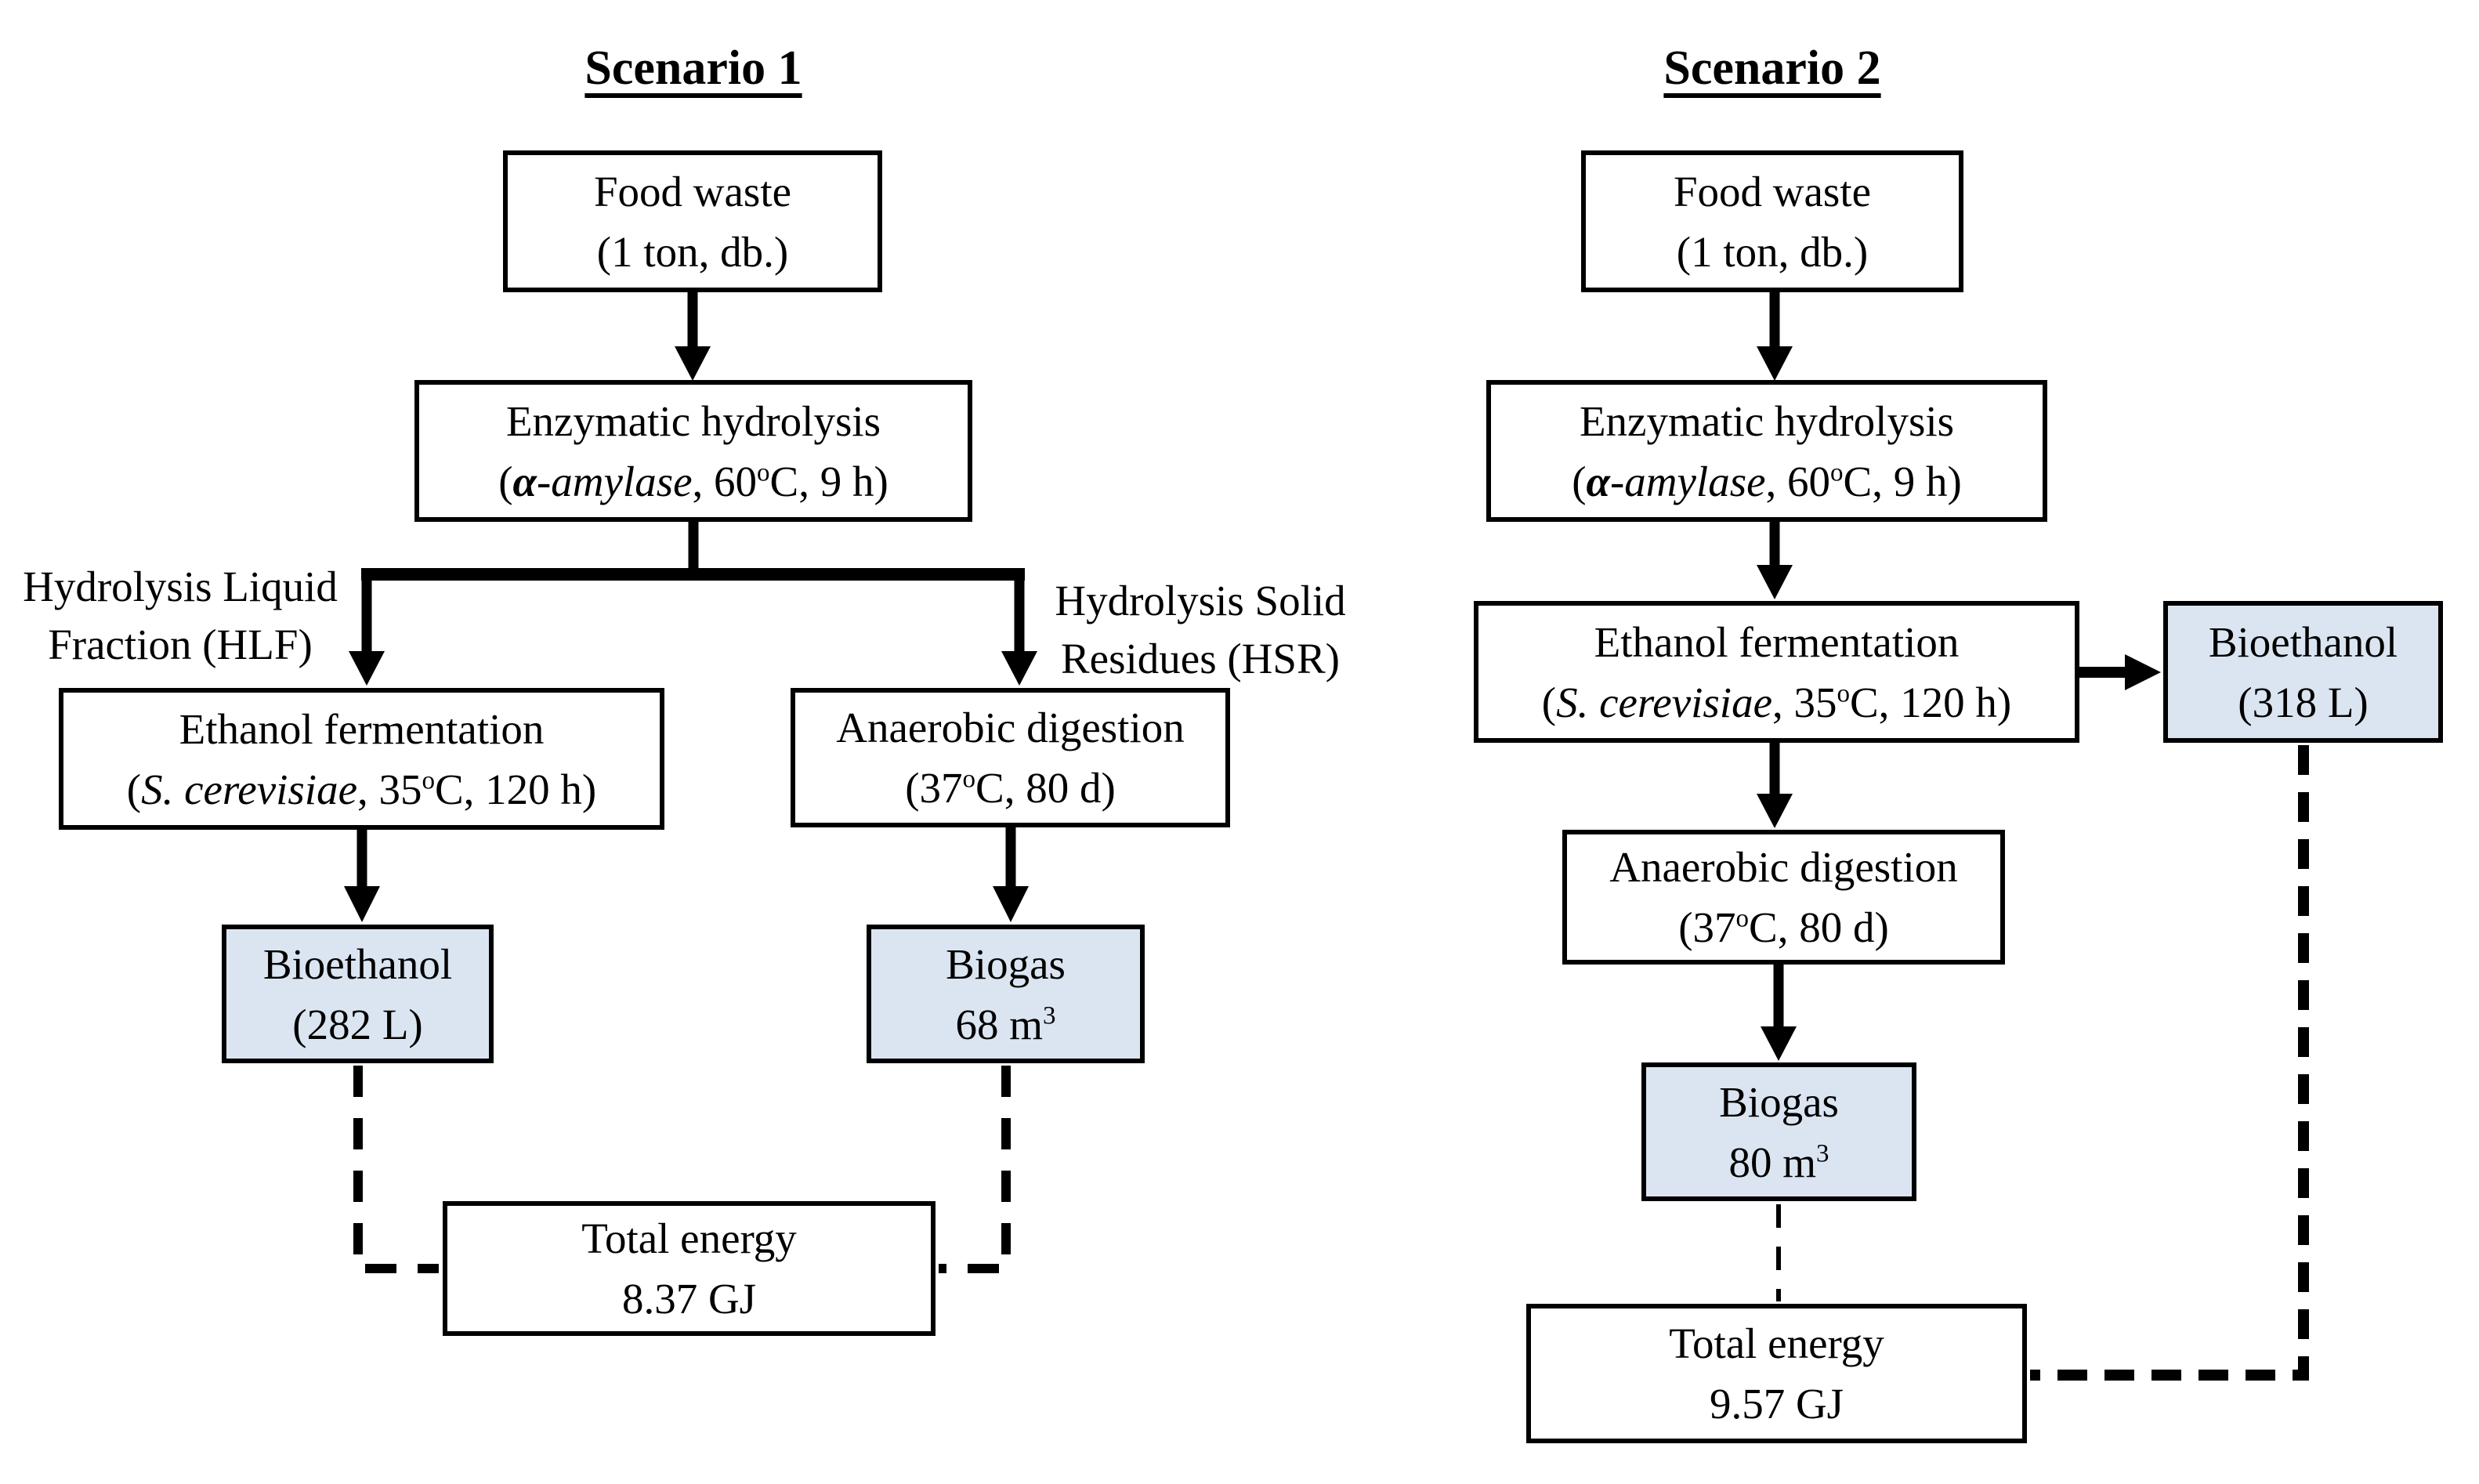 This screenshot has width=2479, height=1484. I want to click on s2-enzymatic-line1: Enzymatic hydrolysis, so click(1767, 420).